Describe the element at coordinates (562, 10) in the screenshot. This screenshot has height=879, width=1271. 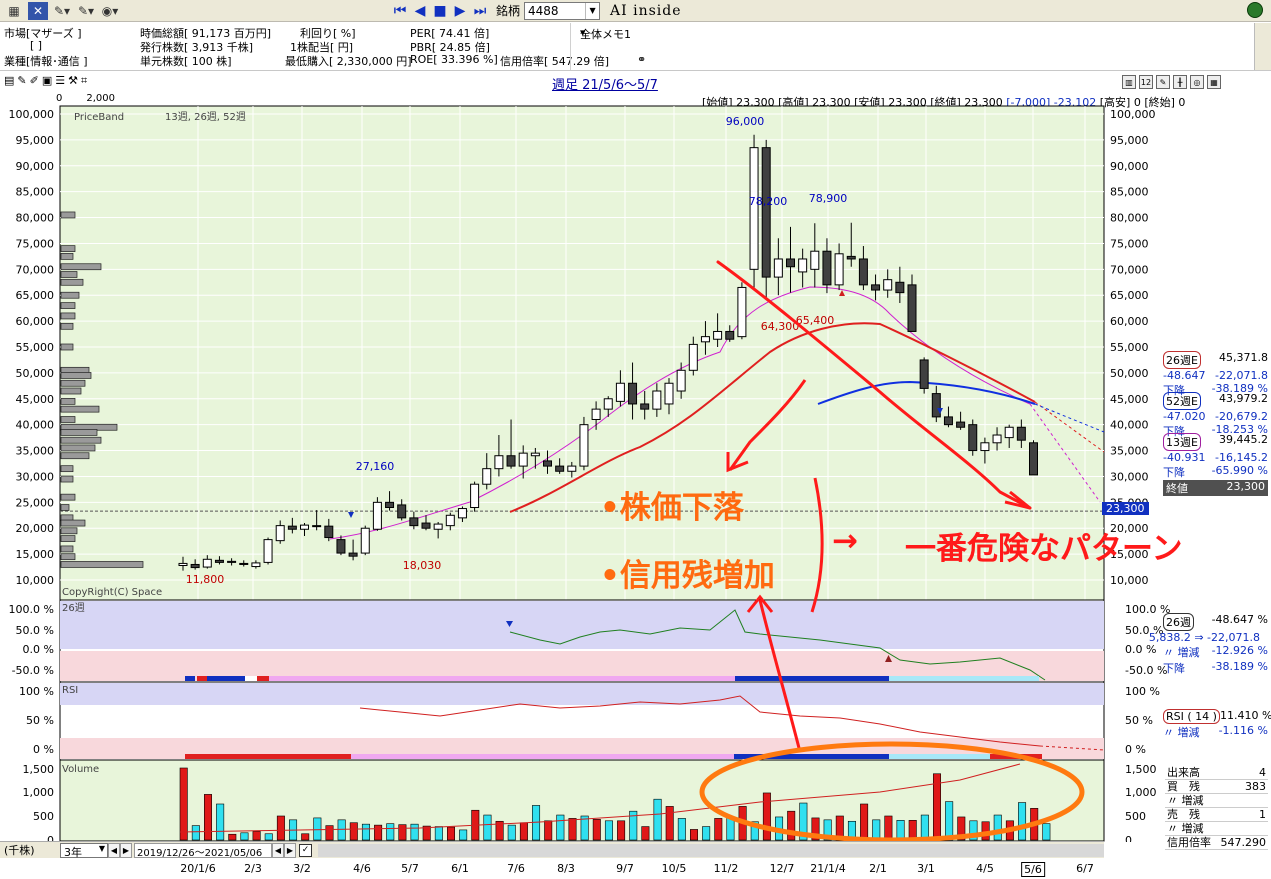
I see `stock-code-input: 4488 ▼` at that location.